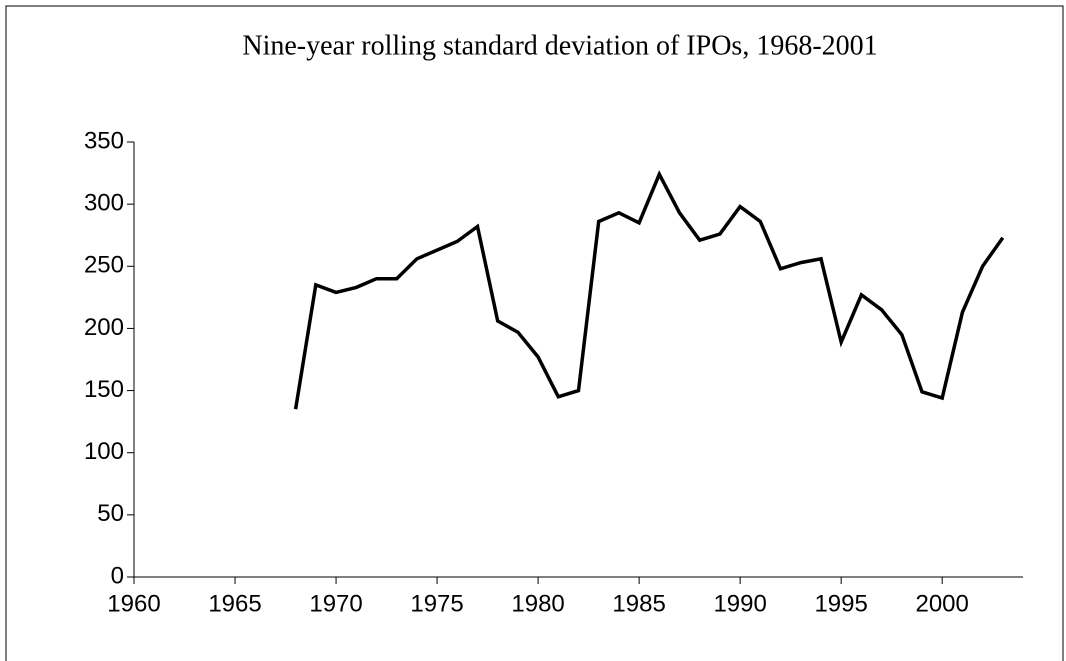  Describe the element at coordinates (104, 389) in the screenshot. I see `y-tick-label: 150` at that location.